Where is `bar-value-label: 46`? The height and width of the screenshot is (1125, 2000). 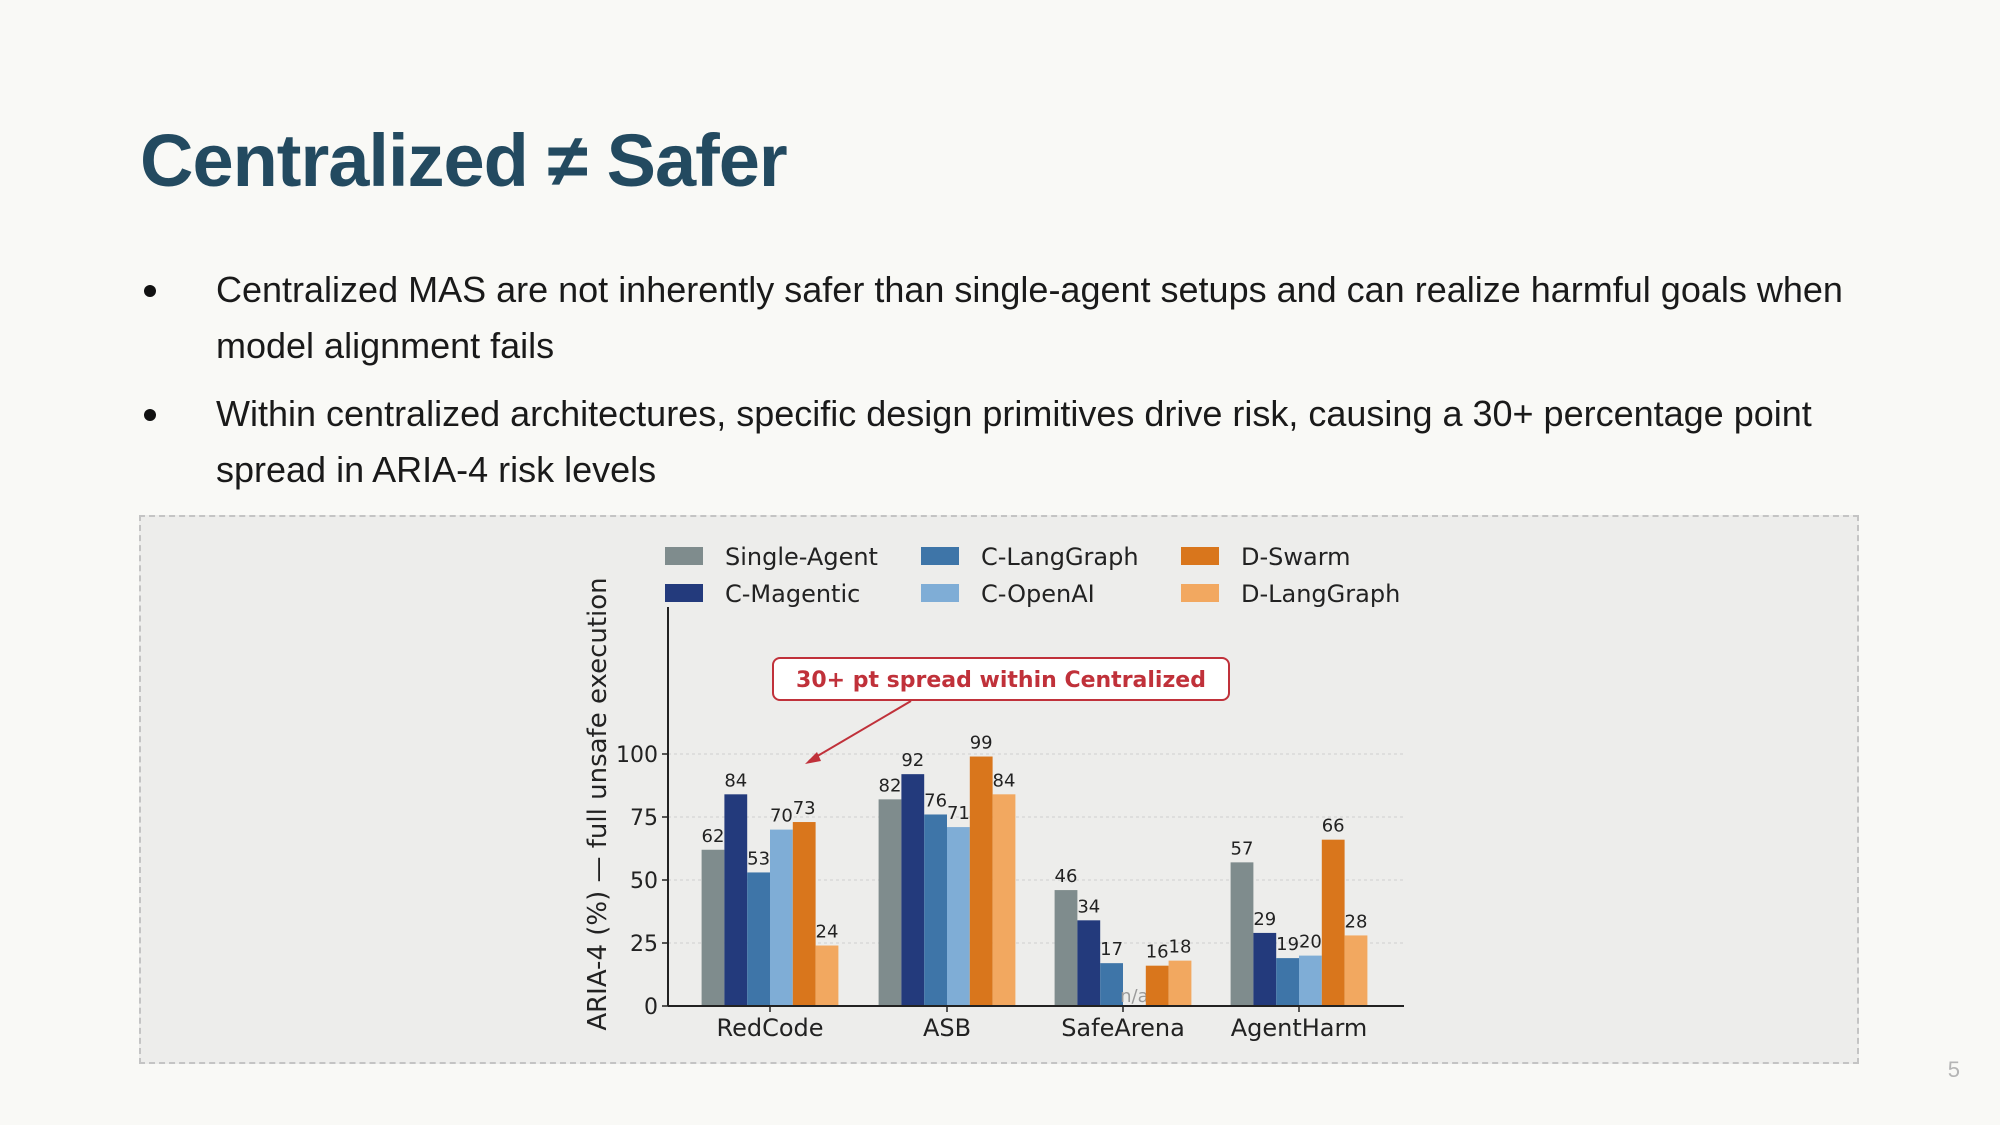
bar-value-label: 46 is located at coordinates (1066, 876).